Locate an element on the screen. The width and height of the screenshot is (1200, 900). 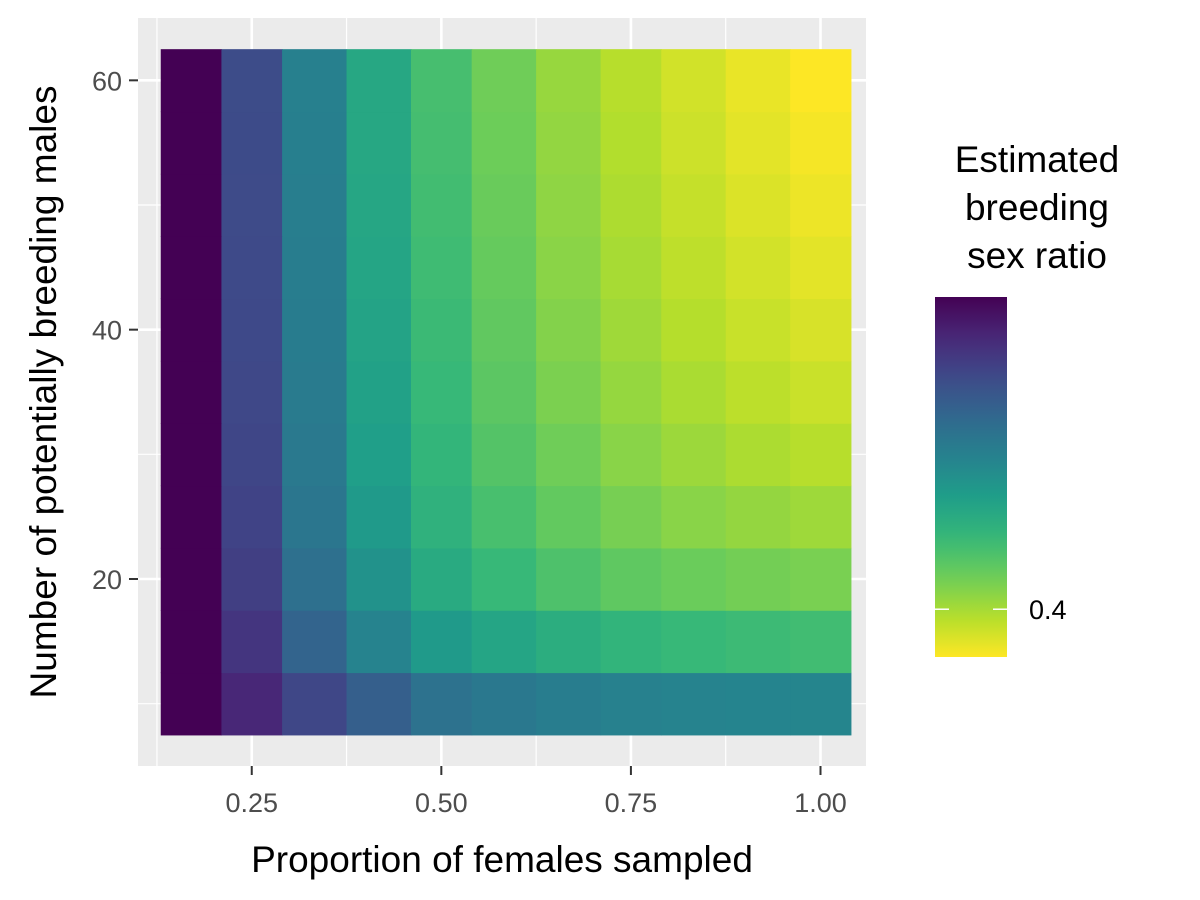
y-axis: 20 40 60 is located at coordinates (115, 330).